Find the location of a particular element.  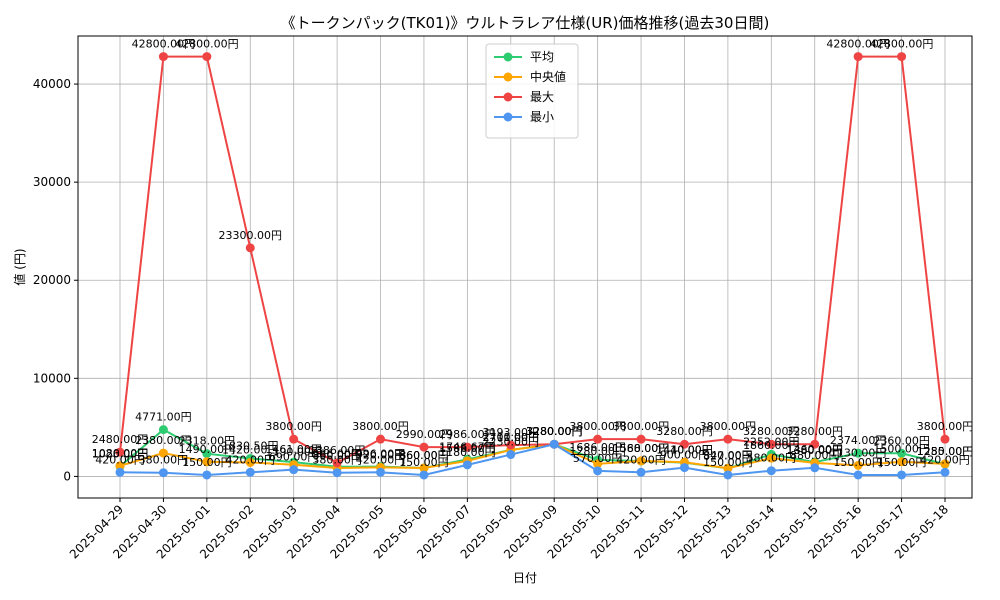

data-label: 2374.00円 is located at coordinates (858, 440).